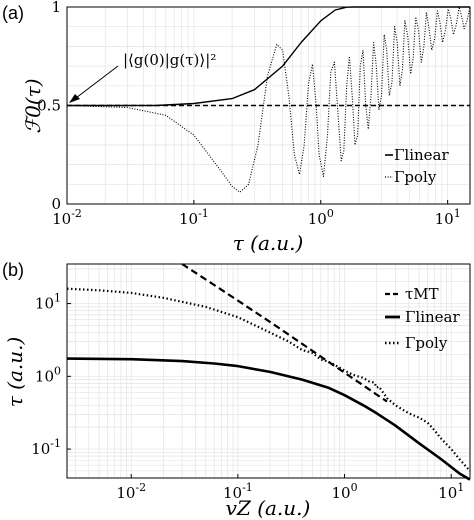 The height and width of the screenshot is (520, 474). What do you see at coordinates (268, 508) in the screenshot?
I see `panel-b-xlabel: vZ (a.u.)` at bounding box center [268, 508].